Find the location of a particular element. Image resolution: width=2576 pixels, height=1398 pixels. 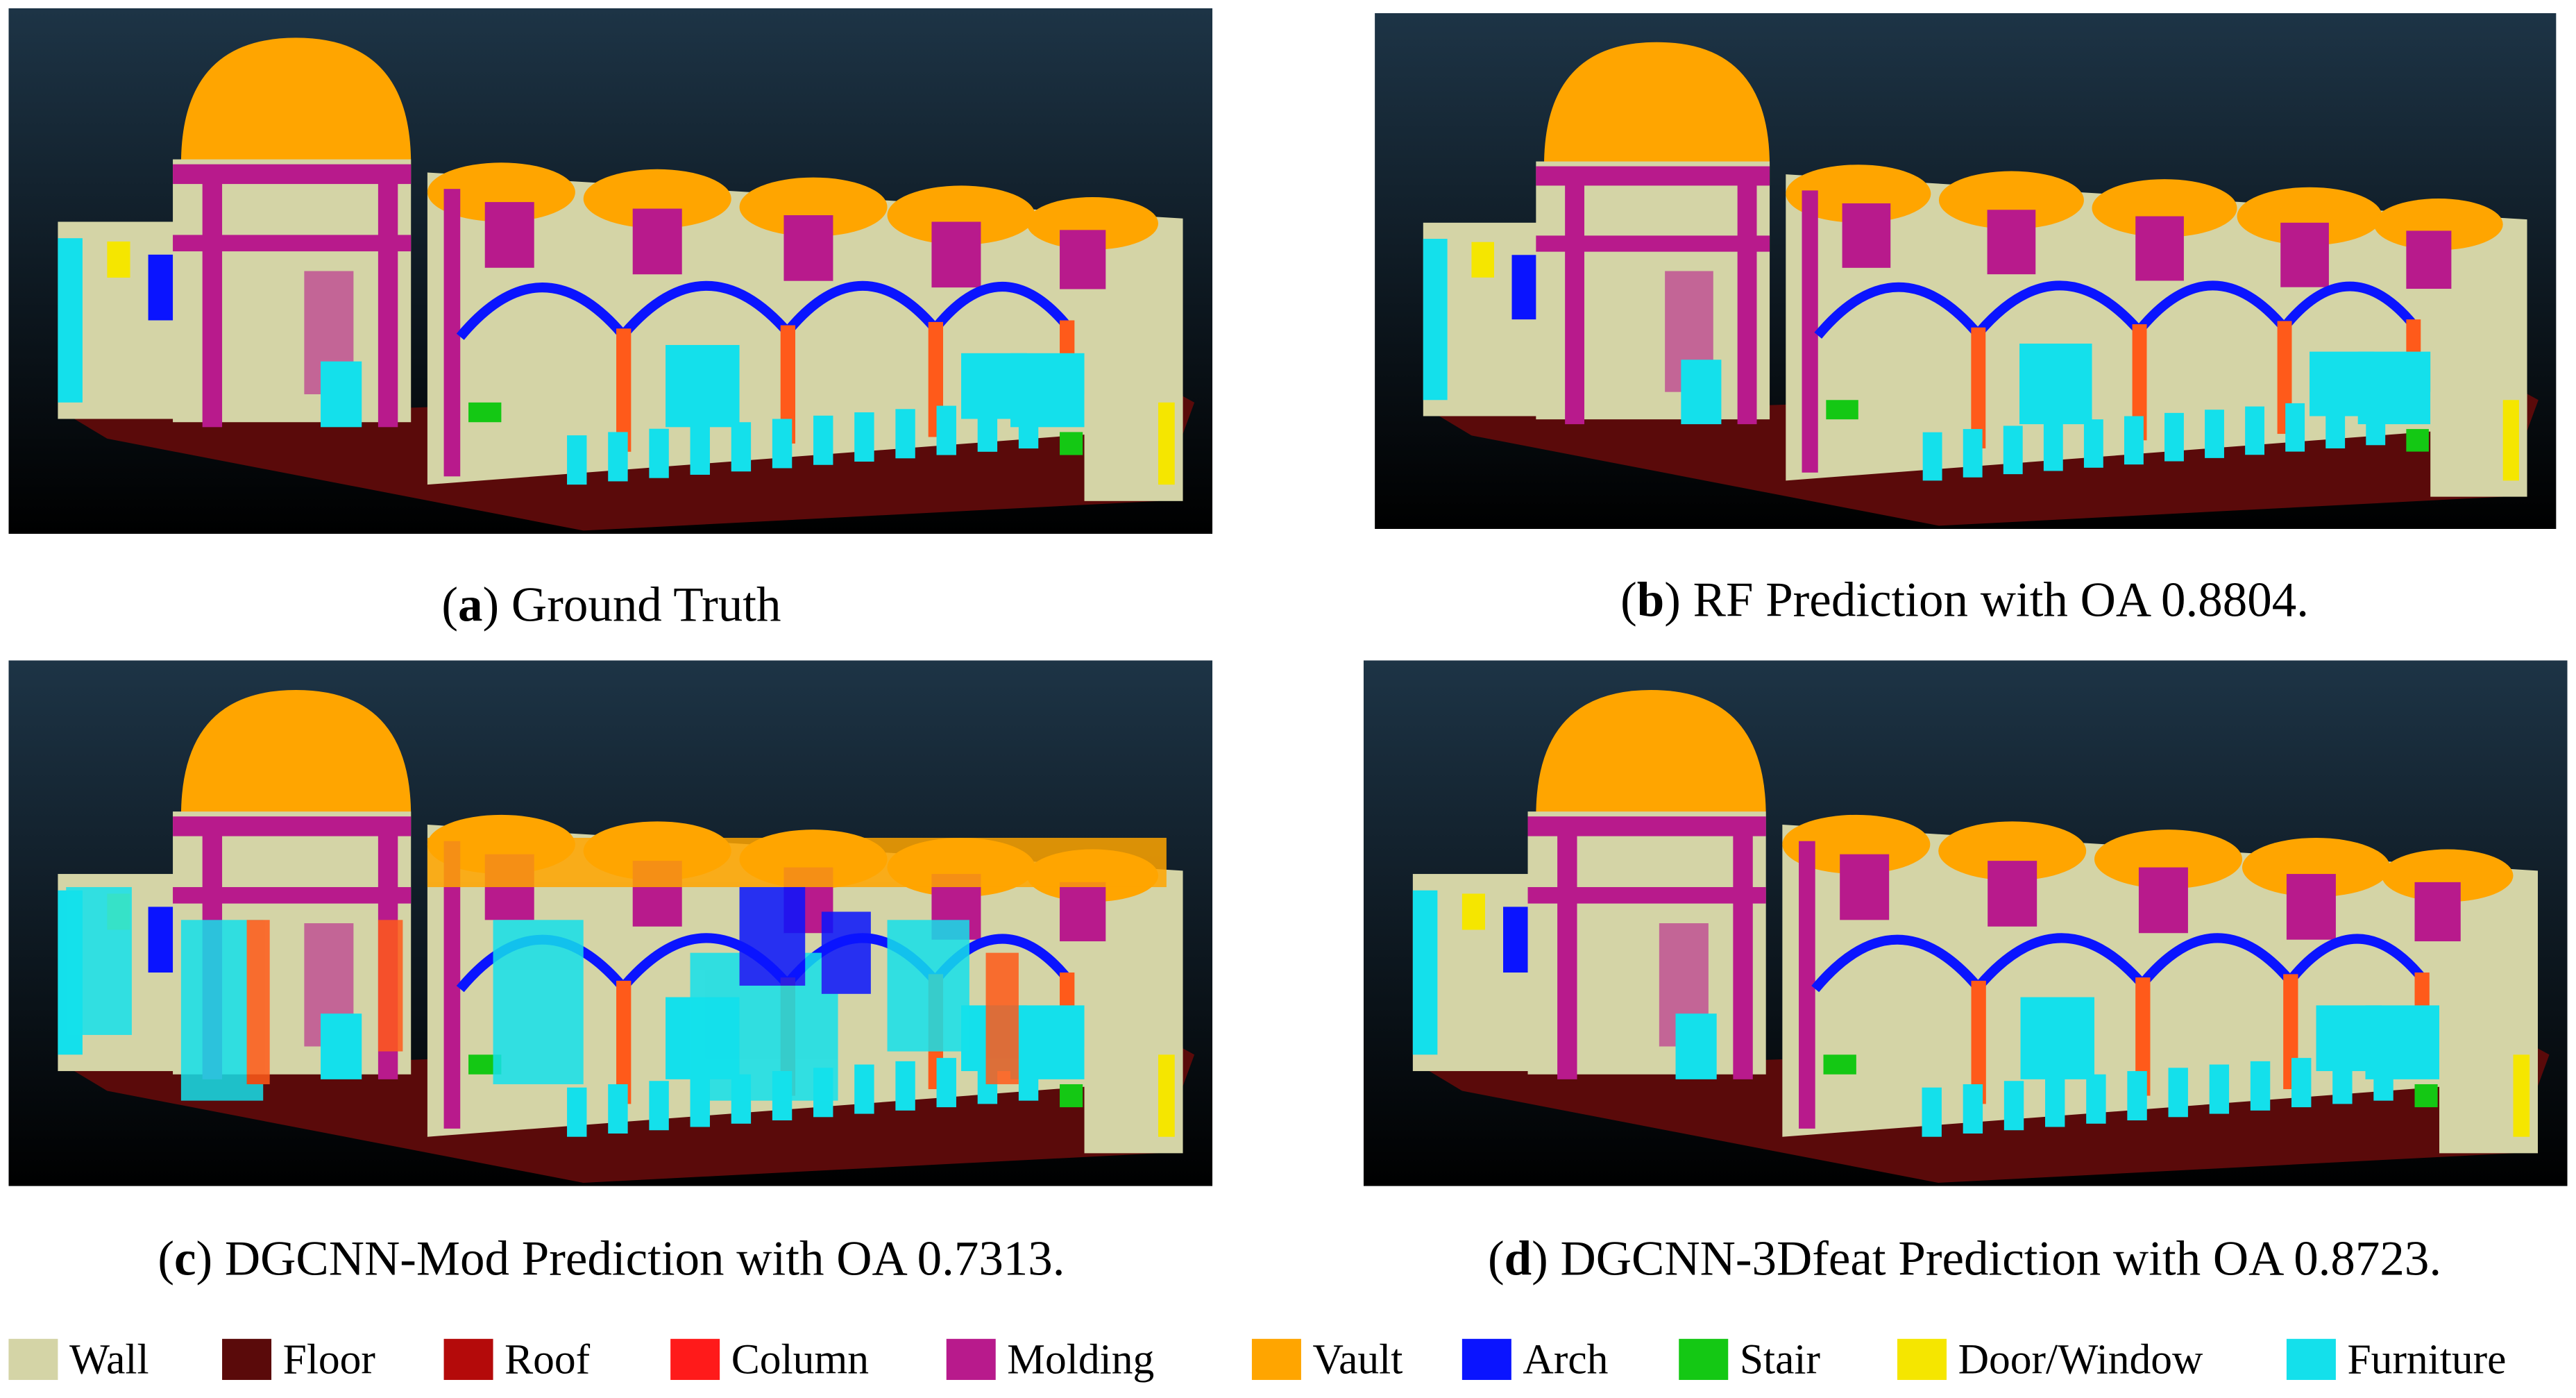

caption-text: ) DGCNN-Mod Prediction with OA 0.7313. is located at coordinates (630, 1259).